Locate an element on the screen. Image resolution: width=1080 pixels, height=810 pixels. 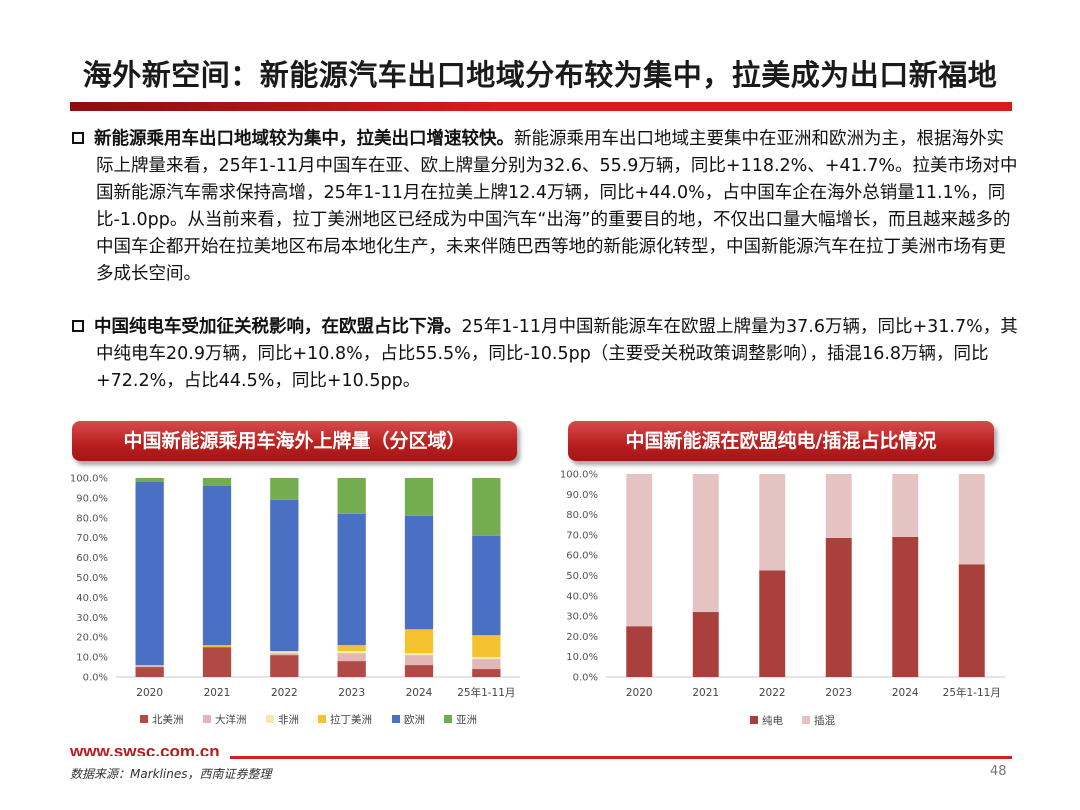
chart-2-legend-label: 纯电 is located at coordinates (772, 720).